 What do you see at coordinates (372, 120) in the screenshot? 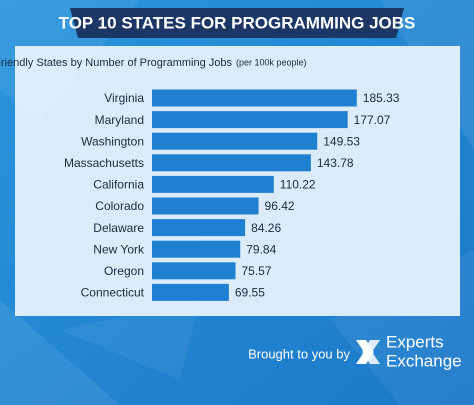
I see `value-label: 177.07` at bounding box center [372, 120].